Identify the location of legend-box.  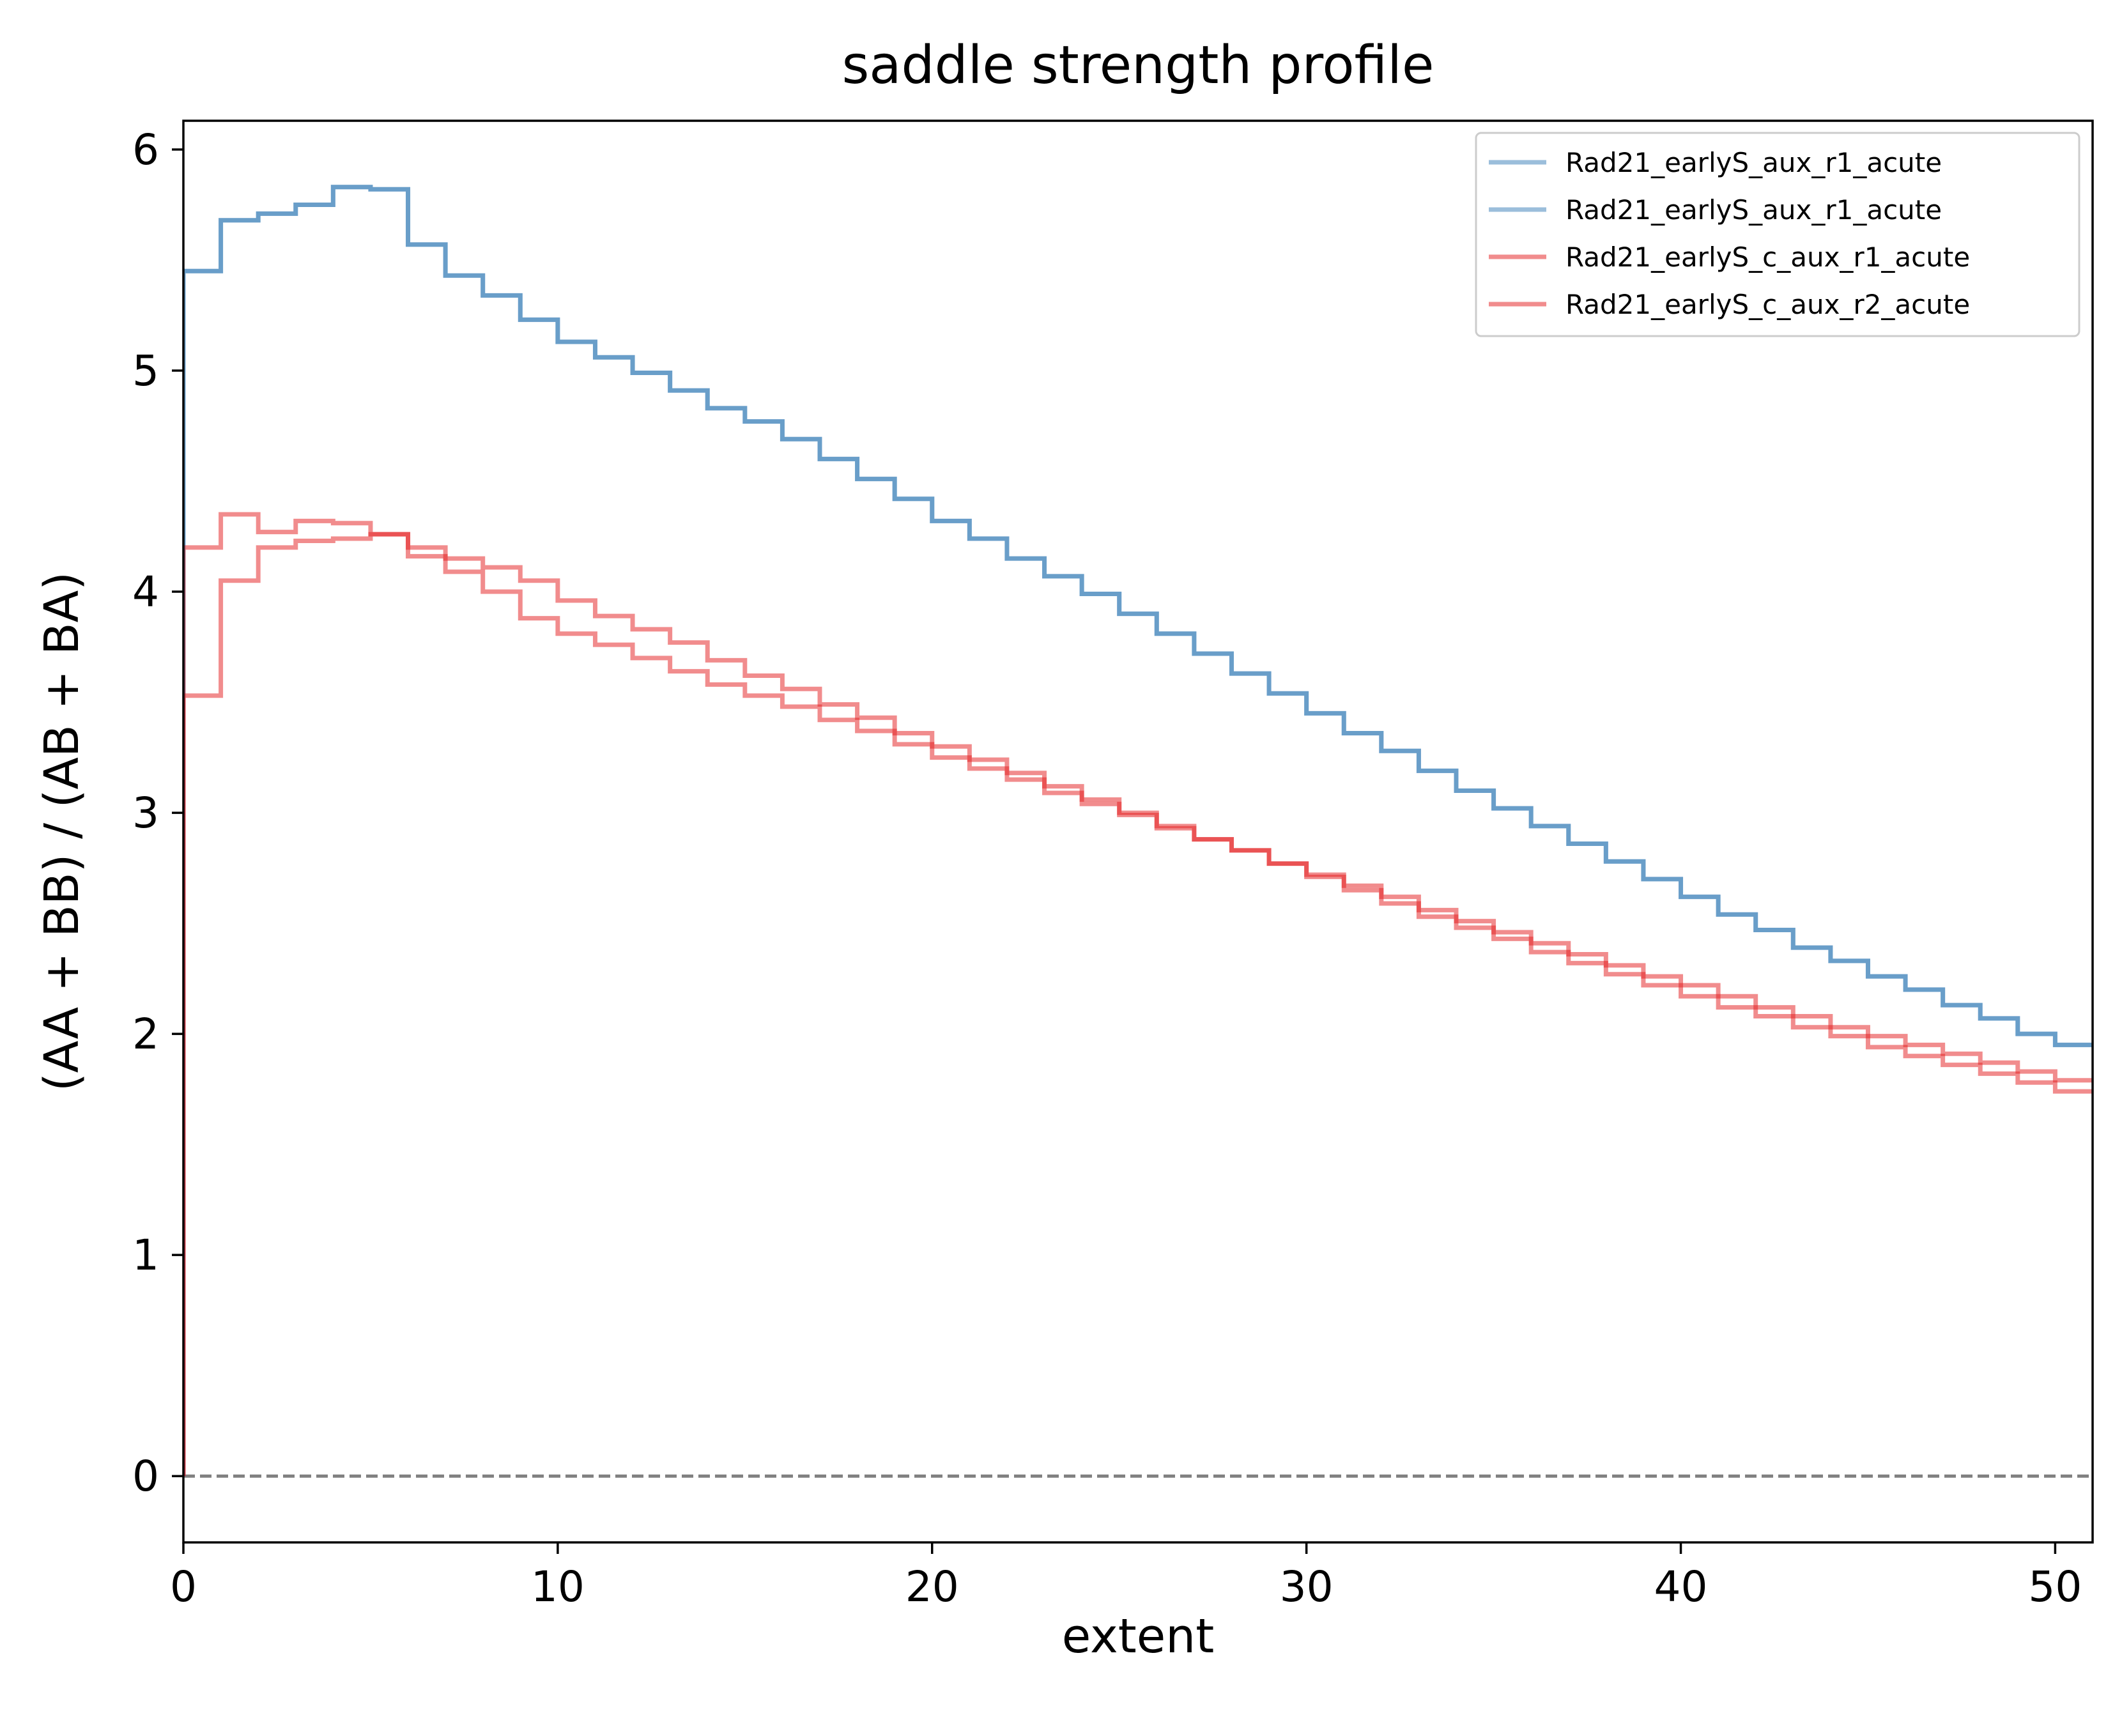
(1777, 234).